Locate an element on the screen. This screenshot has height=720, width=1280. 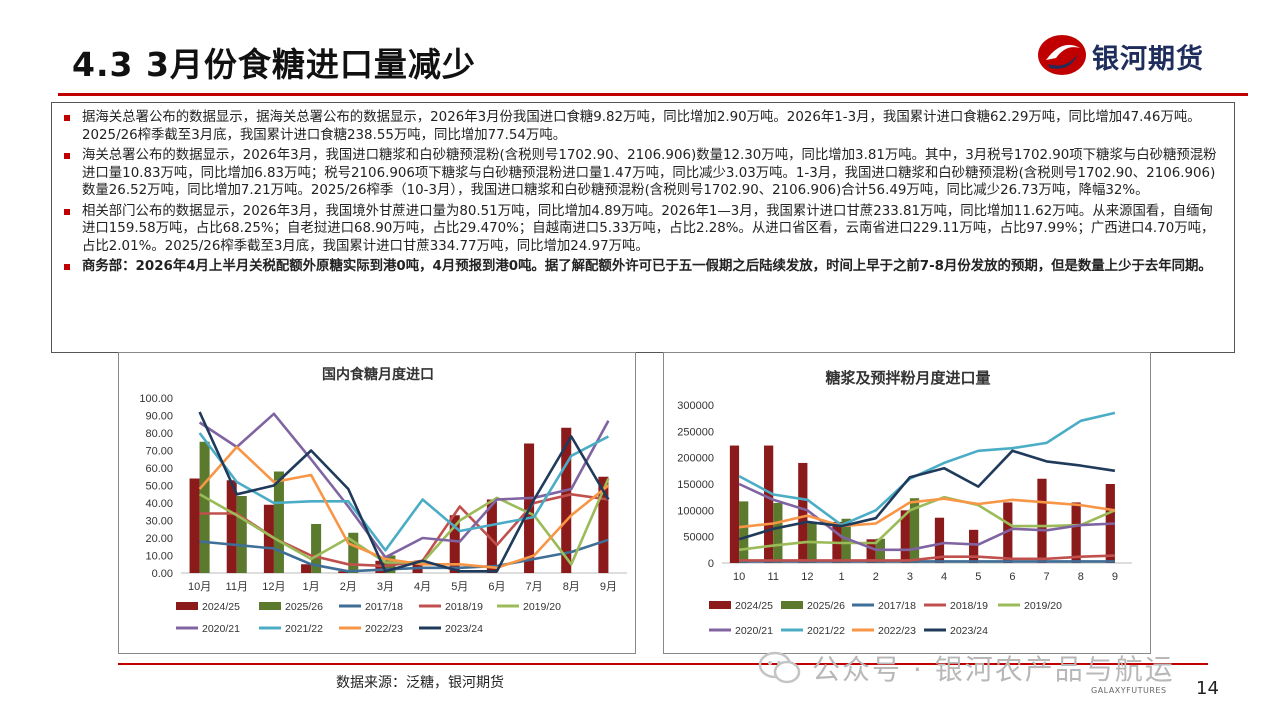
x-tick-label: 4 is located at coordinates (944, 577).